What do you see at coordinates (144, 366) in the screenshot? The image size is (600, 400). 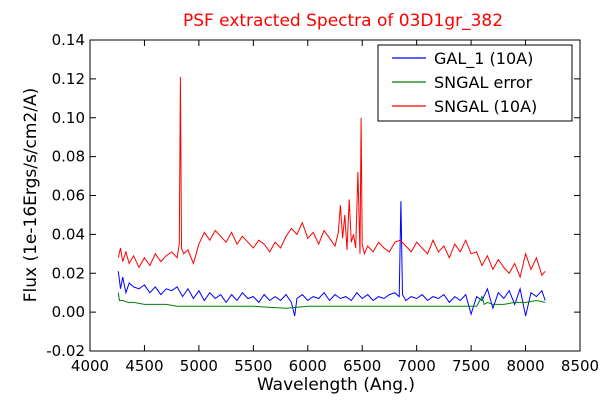 I see `x-tick-label: 4500` at bounding box center [144, 366].